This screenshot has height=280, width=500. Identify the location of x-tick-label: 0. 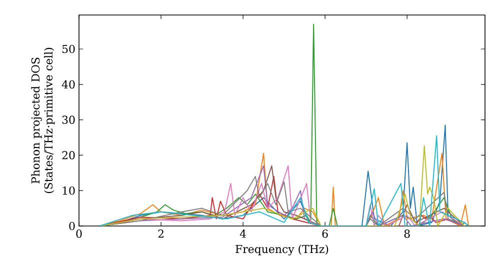
(79, 234).